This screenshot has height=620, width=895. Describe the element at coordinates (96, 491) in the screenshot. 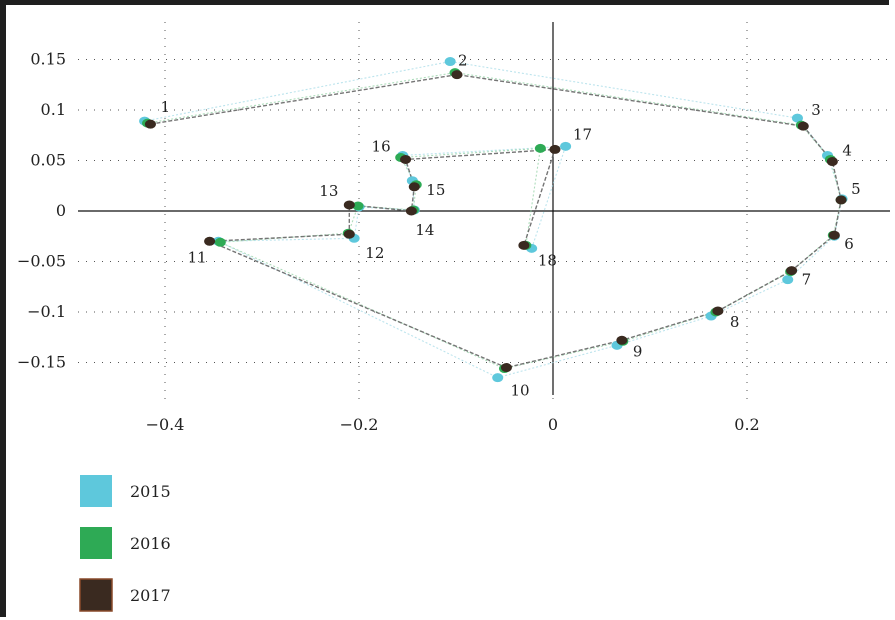

I see `legend-swatch-2015` at that location.